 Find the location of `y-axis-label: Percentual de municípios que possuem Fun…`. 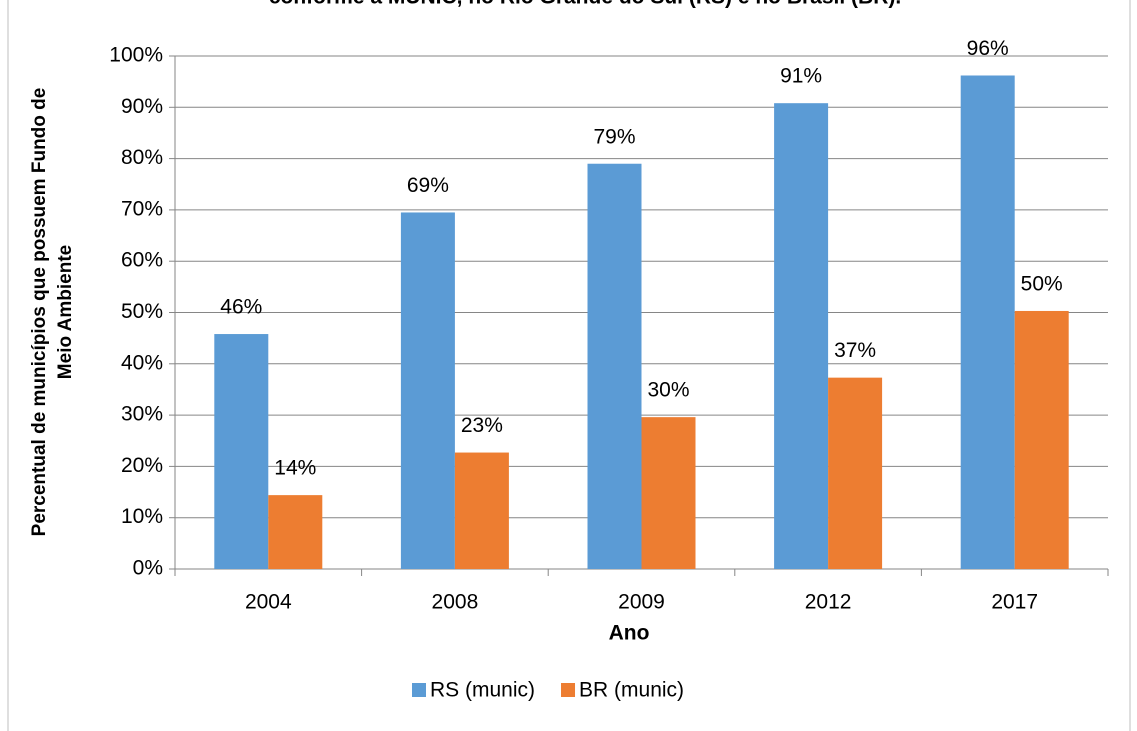

y-axis-label: Percentual de municípios que possuem Fun… is located at coordinates (39, 312).